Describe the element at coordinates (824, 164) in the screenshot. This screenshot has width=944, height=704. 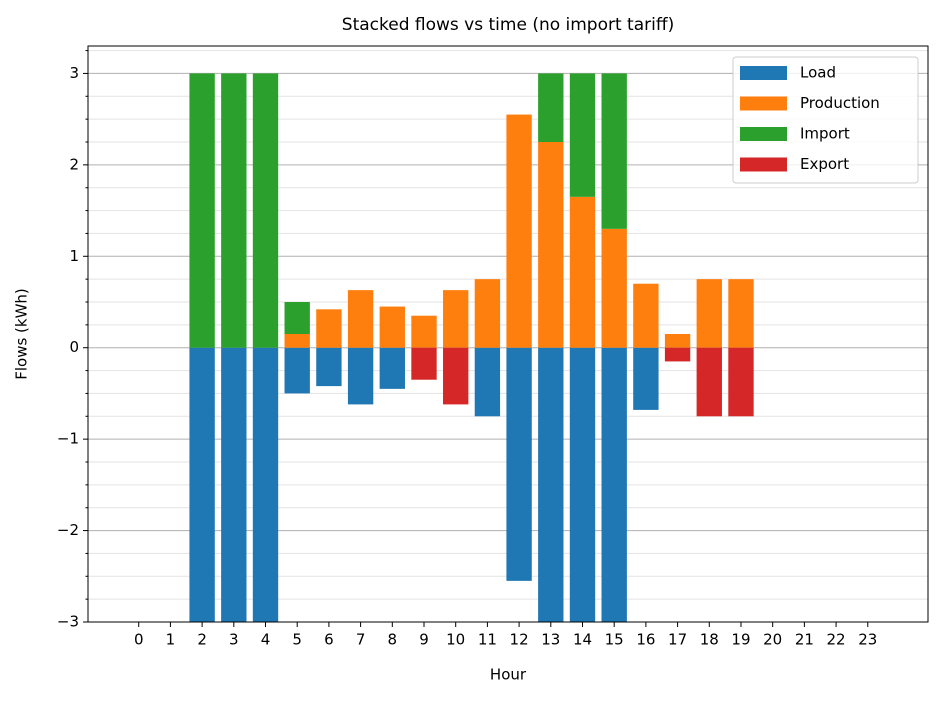
I see `legend-label: Export` at that location.